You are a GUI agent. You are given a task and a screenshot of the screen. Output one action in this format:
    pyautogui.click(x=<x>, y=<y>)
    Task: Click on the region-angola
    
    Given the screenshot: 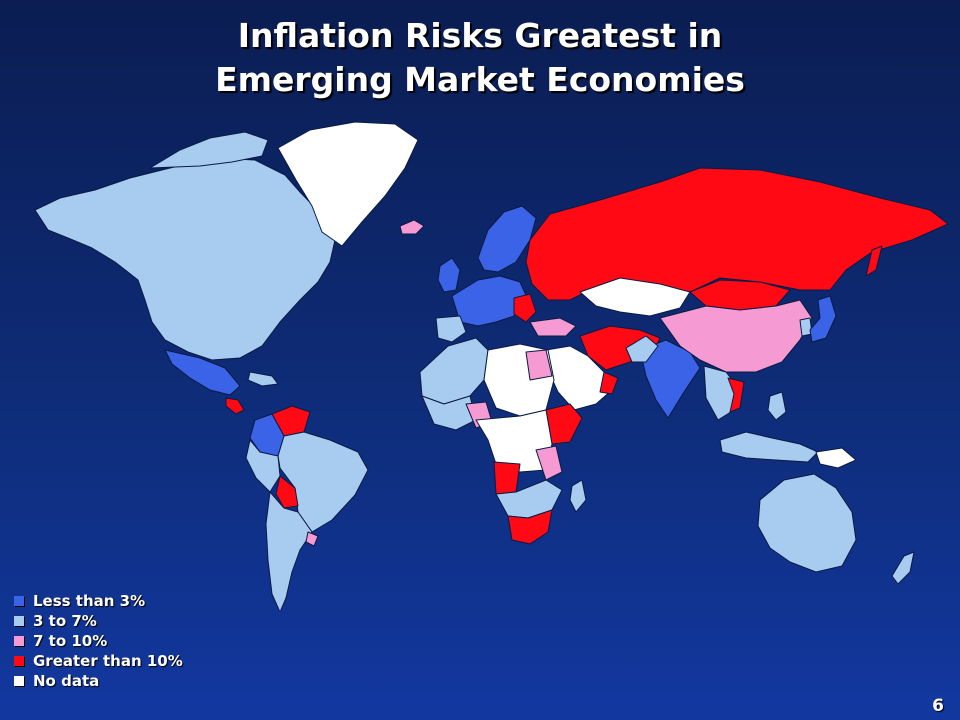 What is the action you would take?
    pyautogui.click(x=507, y=478)
    